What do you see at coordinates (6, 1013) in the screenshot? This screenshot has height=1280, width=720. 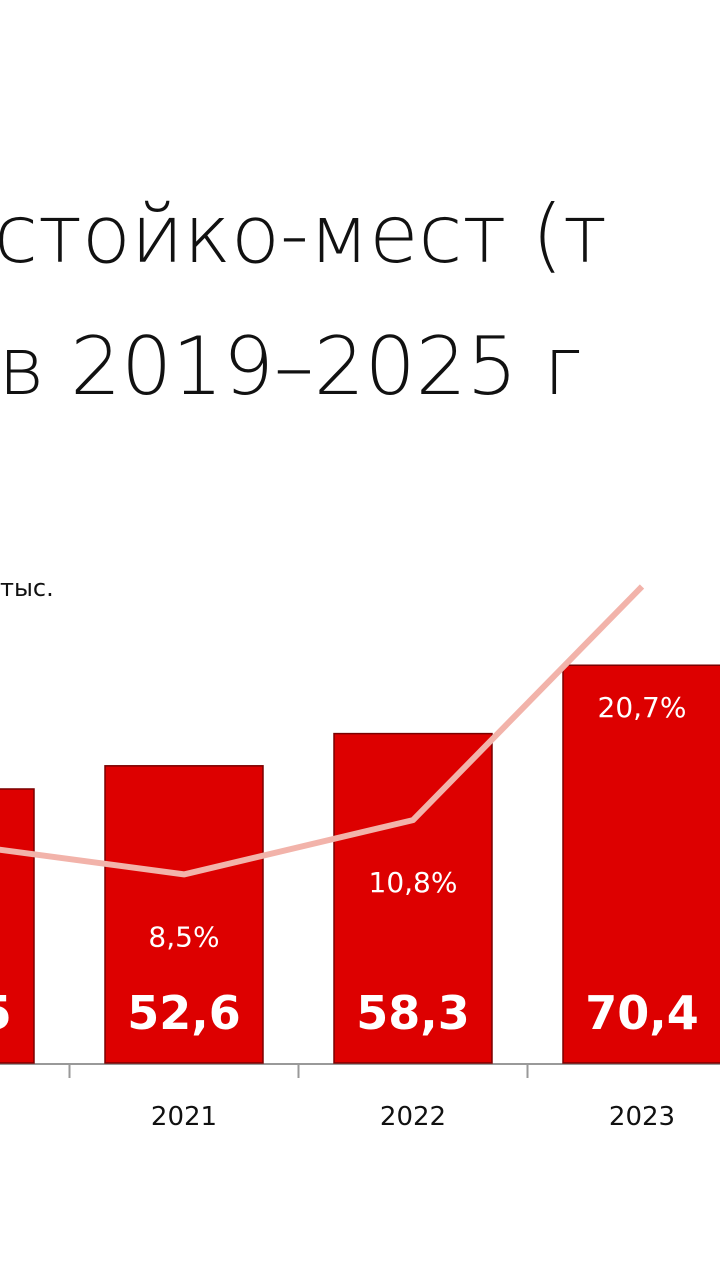 I see `value-label: 48,5` at bounding box center [6, 1013].